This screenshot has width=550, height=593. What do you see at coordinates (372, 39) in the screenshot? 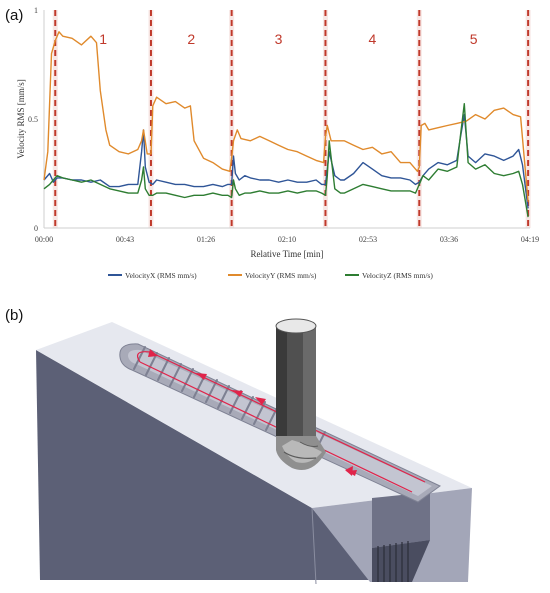
I see `pass-label: 4` at bounding box center [372, 39].